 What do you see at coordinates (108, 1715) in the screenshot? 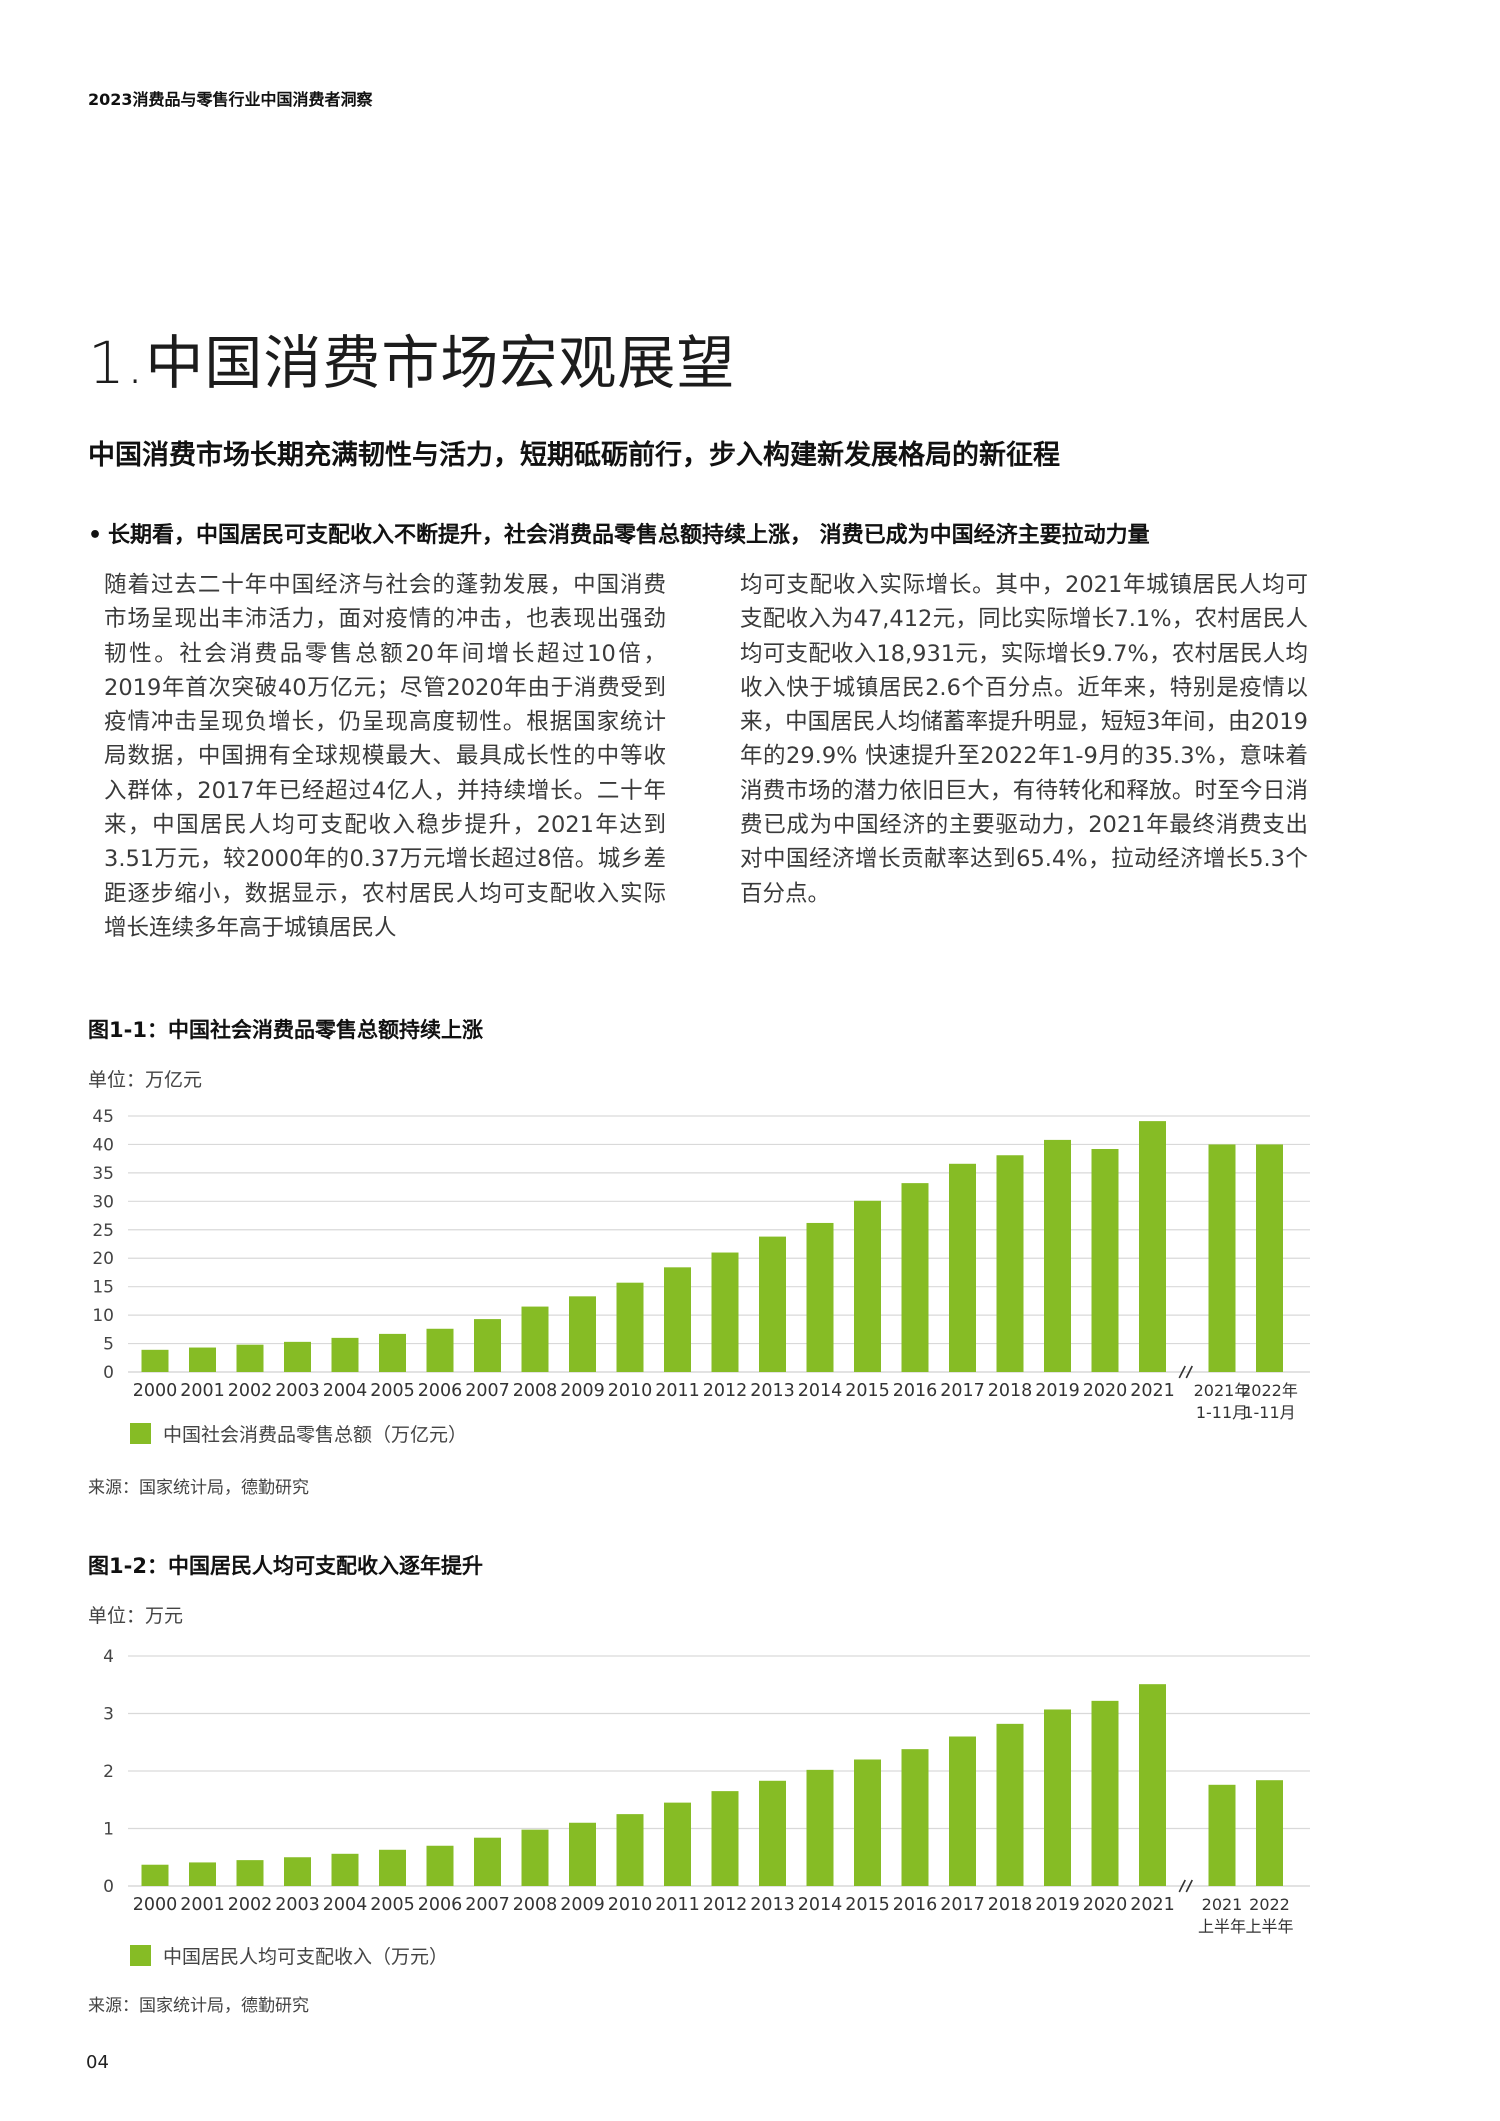
I see `y-tick-label: 3` at bounding box center [108, 1715].